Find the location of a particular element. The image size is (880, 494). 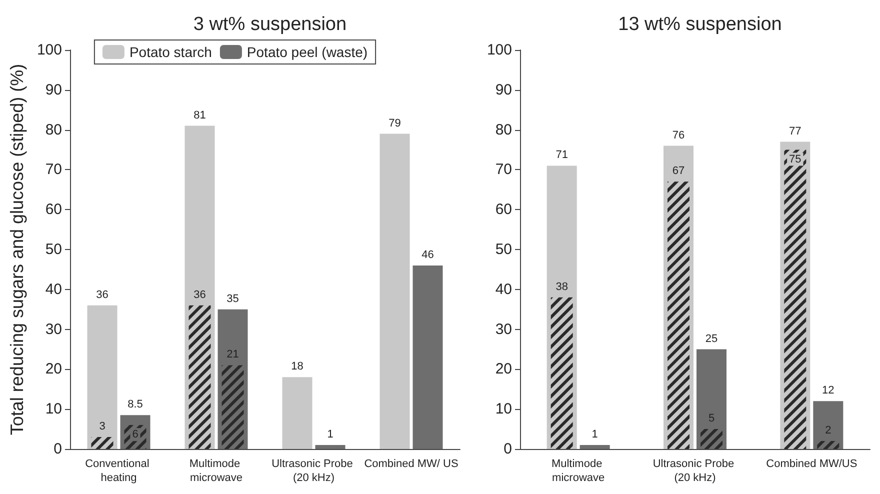

x-tick-label: Combined MW/US is located at coordinates (812, 464).